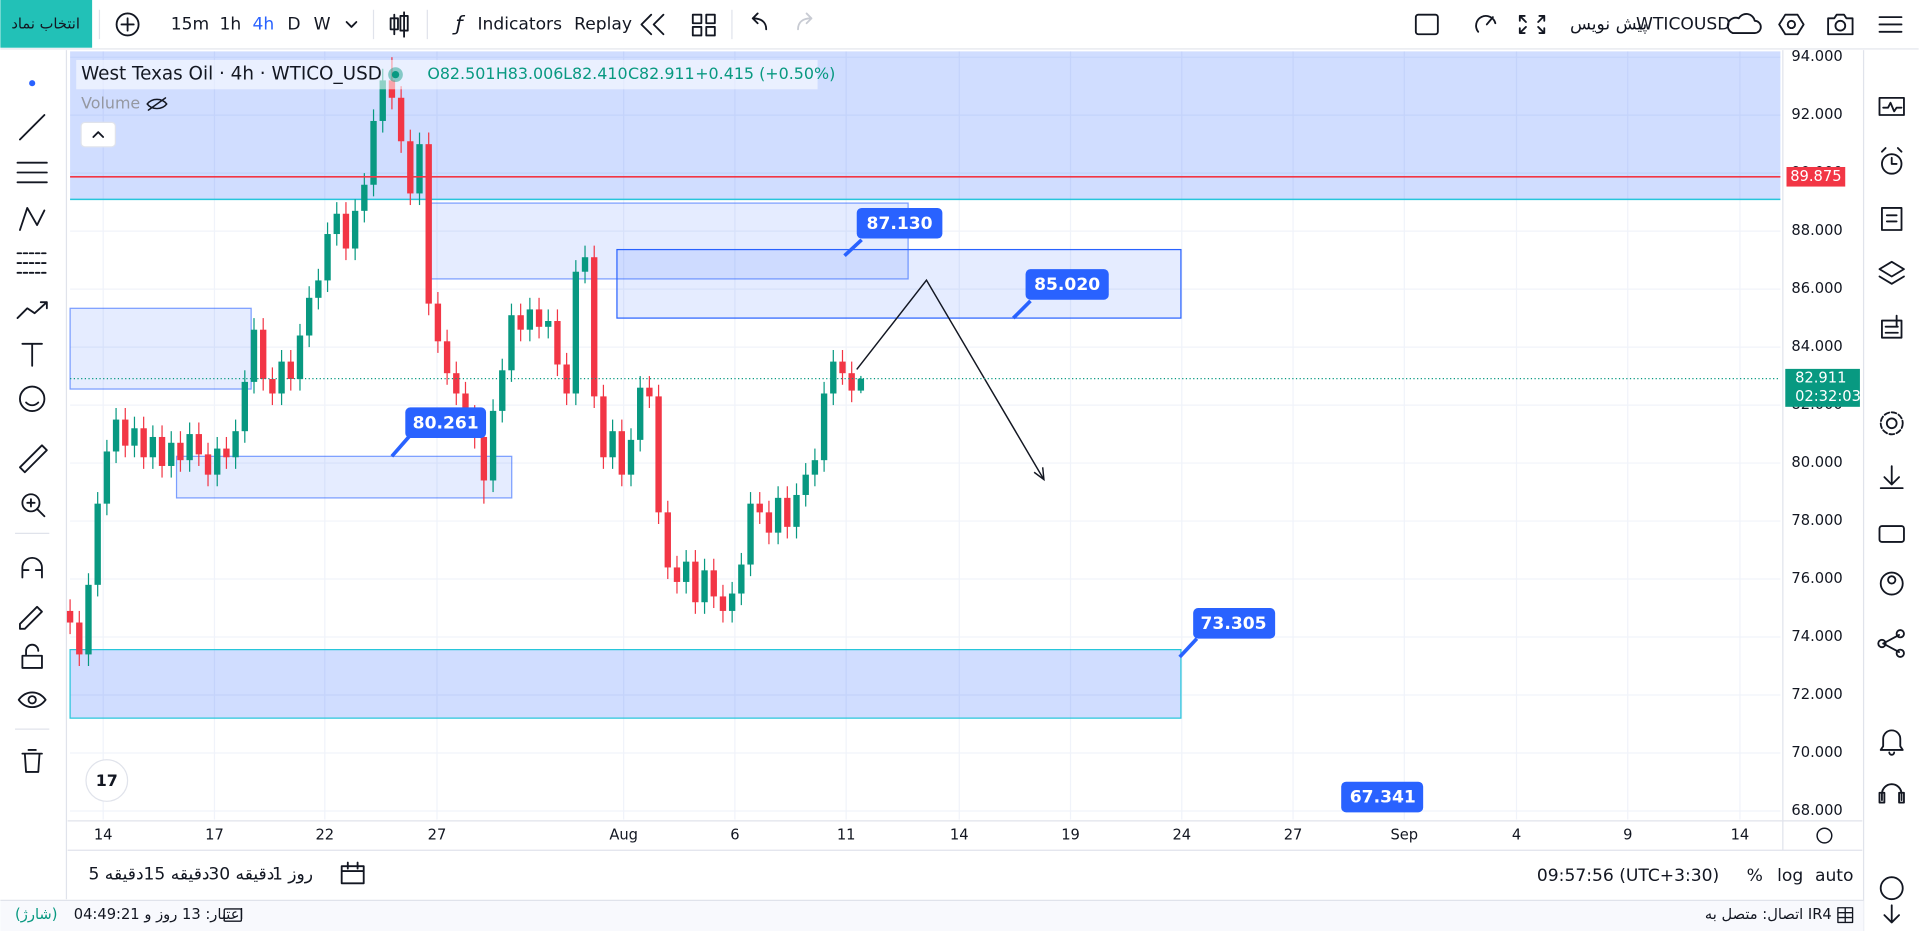 The height and width of the screenshot is (931, 1919). I want to click on profile-icon, so click(1891, 583).